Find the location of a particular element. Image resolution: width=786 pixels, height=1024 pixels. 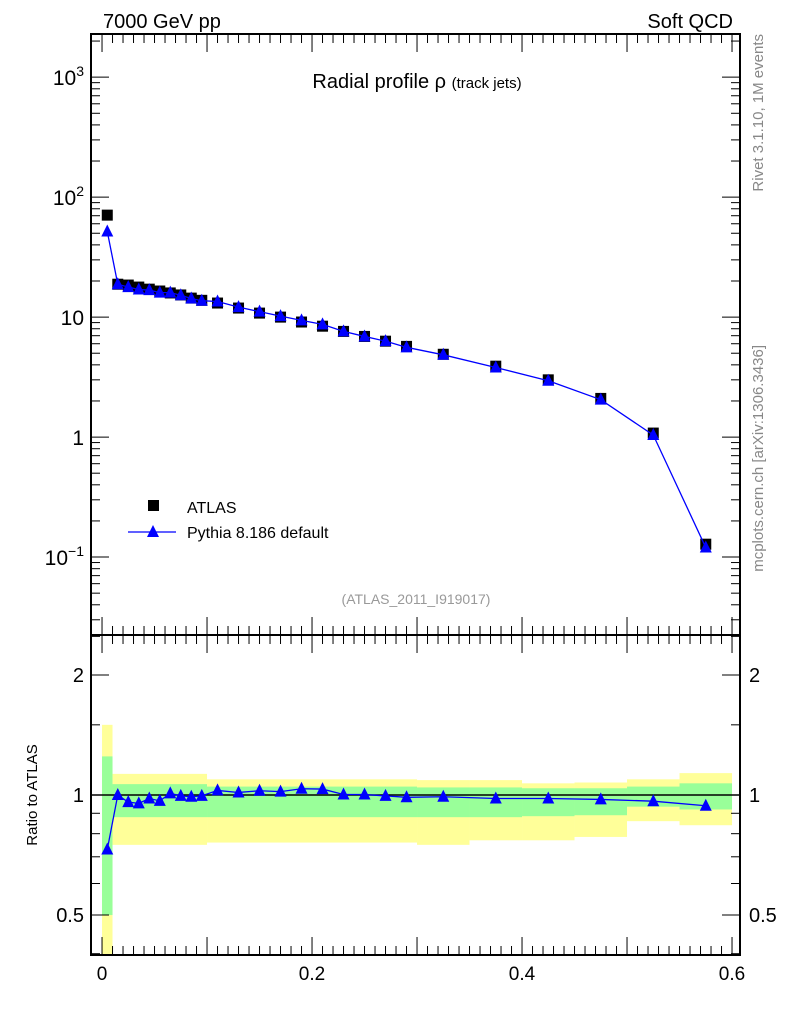

legend-atlas-marker is located at coordinates (153, 505).